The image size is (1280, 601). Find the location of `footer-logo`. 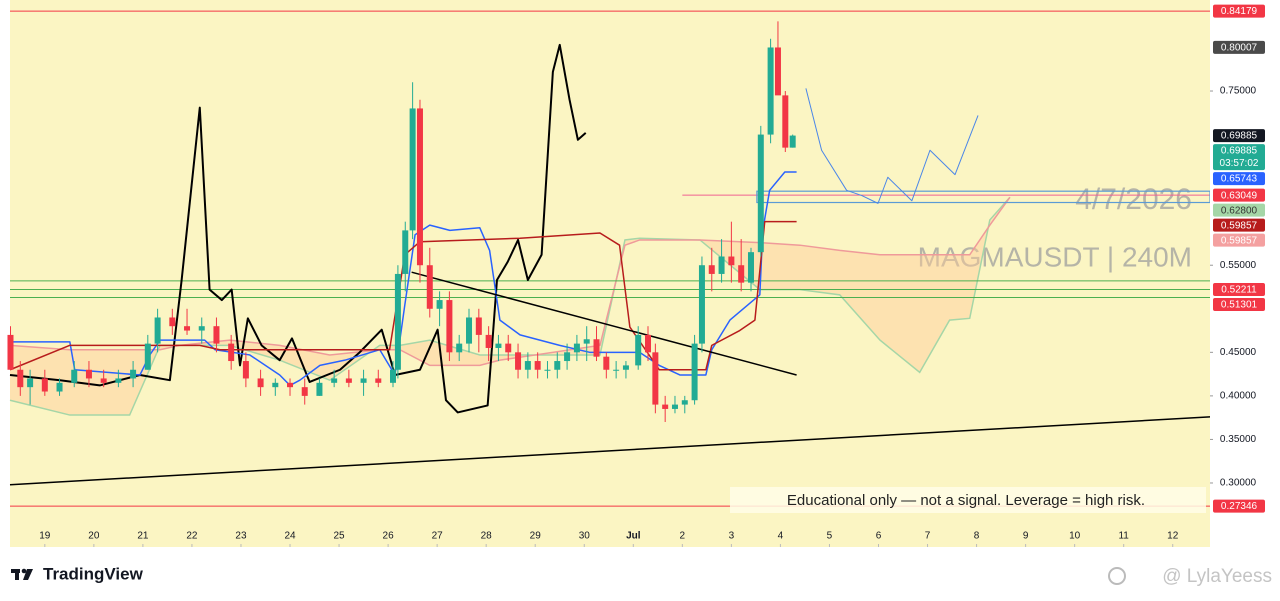

footer-logo is located at coordinates (22, 574).